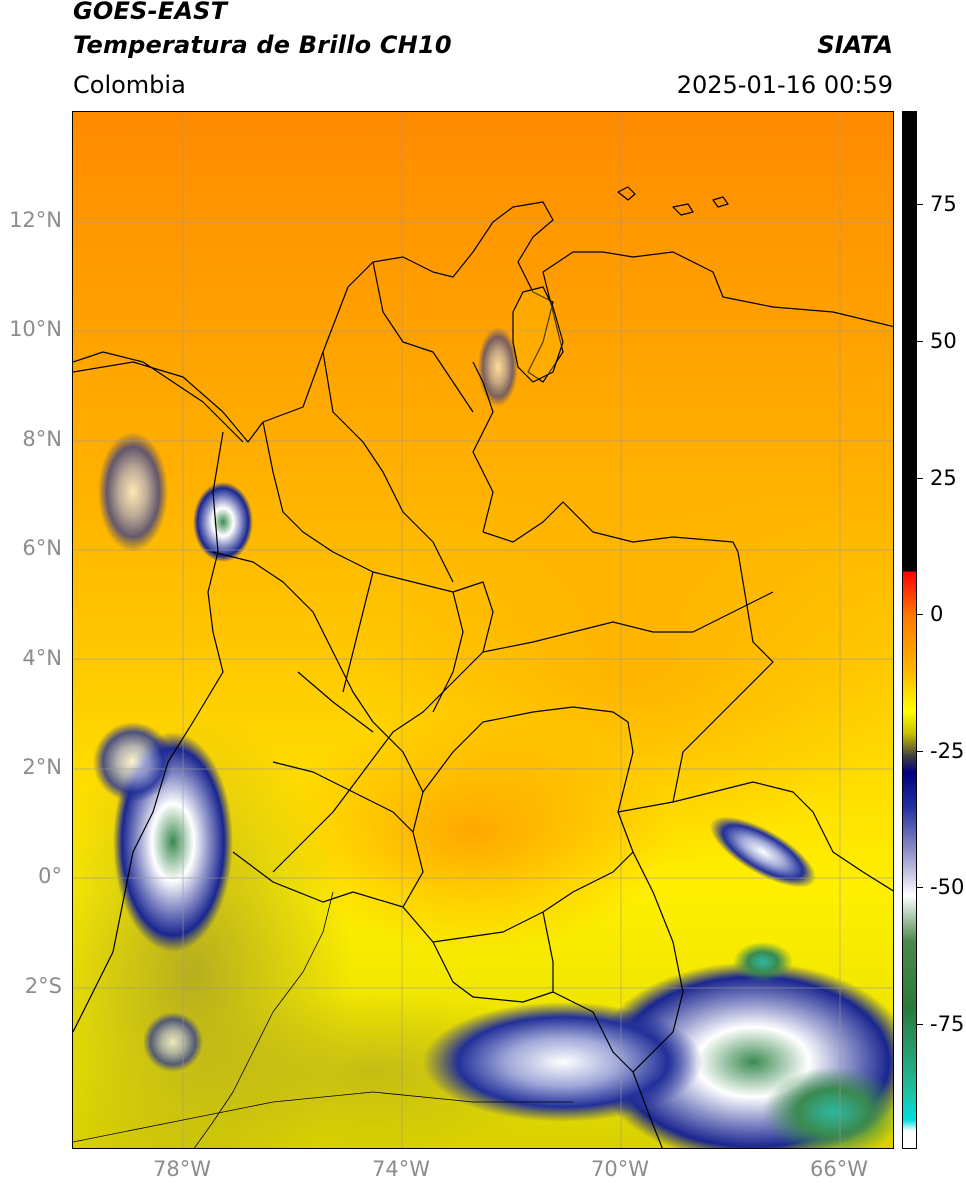 This screenshot has height=1190, width=966. I want to click on lon-label: 66°W, so click(839, 1169).